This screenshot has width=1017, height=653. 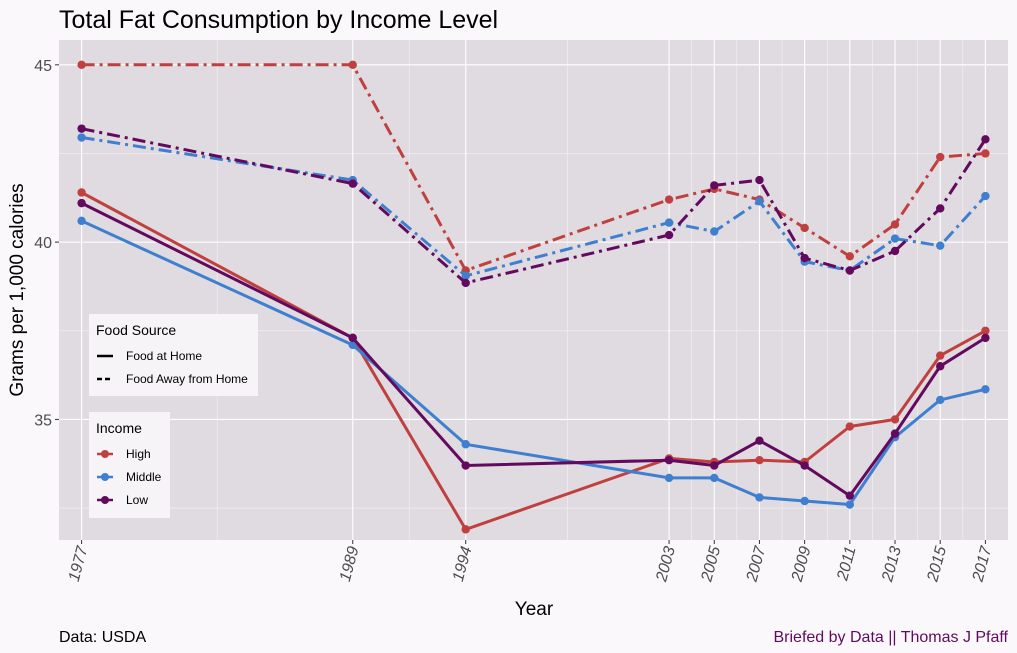 What do you see at coordinates (138, 454) in the screenshot?
I see `legend-label: High` at bounding box center [138, 454].